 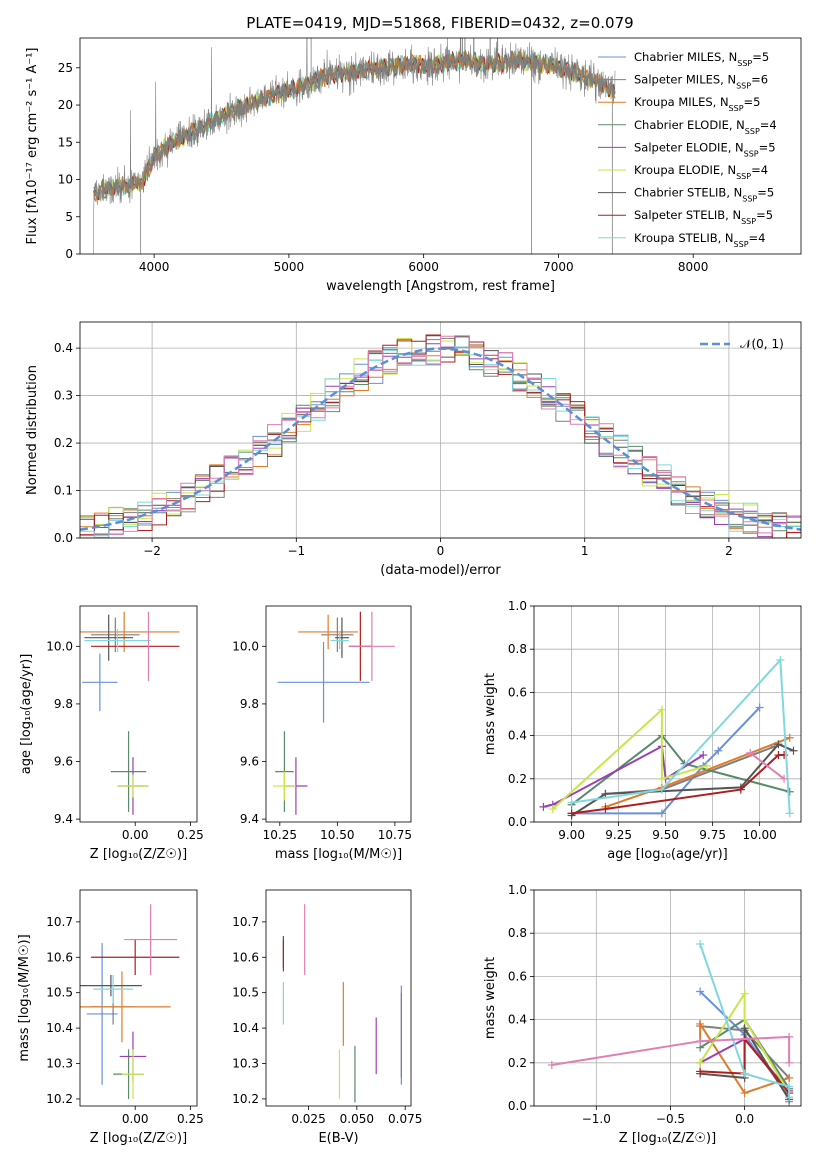 What do you see at coordinates (338, 854) in the screenshot?
I see `x-axis-label: mass [log₁₀(M/M☉)]` at bounding box center [338, 854].